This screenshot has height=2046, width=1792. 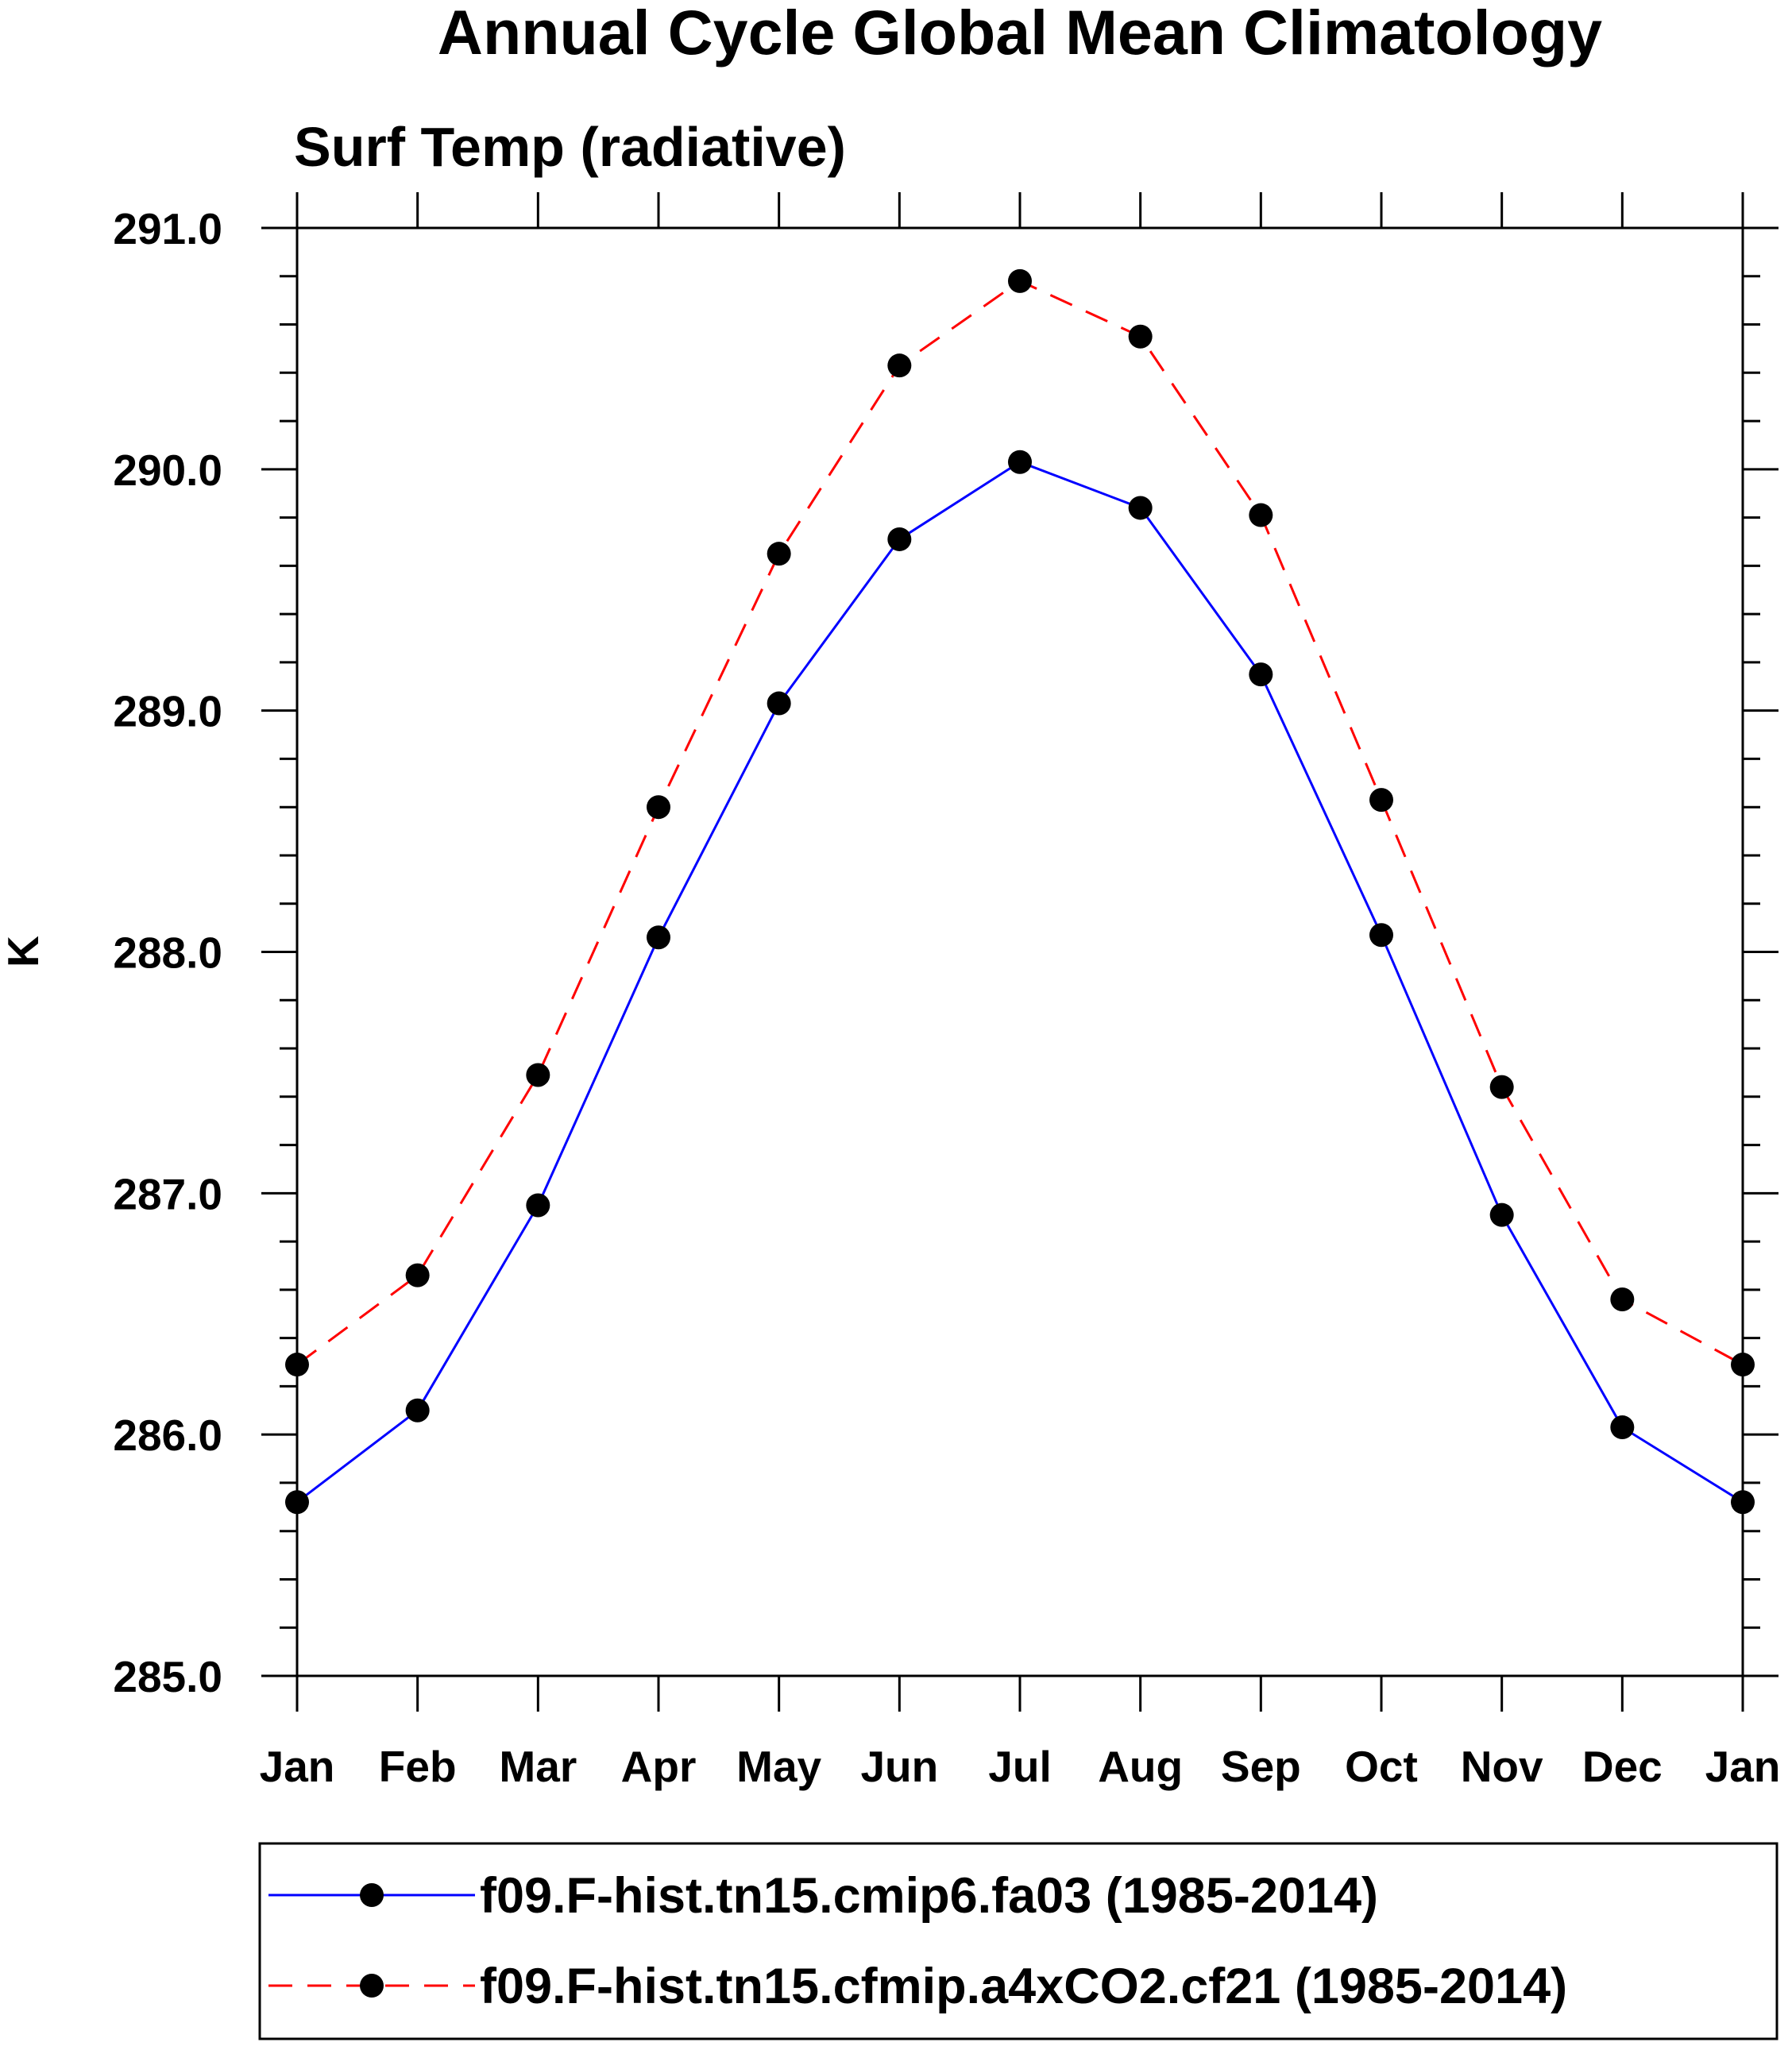 What do you see at coordinates (1261, 1766) in the screenshot?
I see `x-tick-label: Sep` at bounding box center [1261, 1766].